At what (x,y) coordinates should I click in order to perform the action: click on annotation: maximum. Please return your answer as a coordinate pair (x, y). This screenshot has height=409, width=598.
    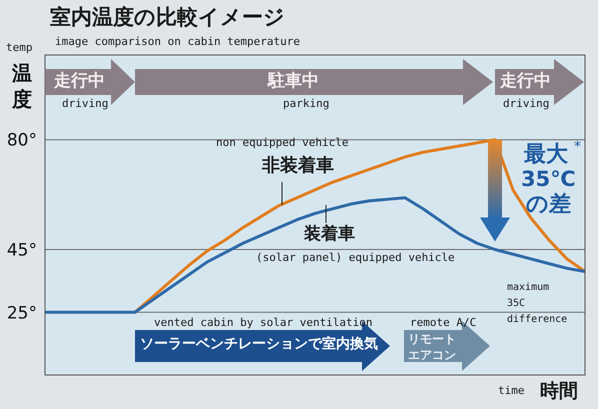
    Looking at the image, I should click on (528, 287).